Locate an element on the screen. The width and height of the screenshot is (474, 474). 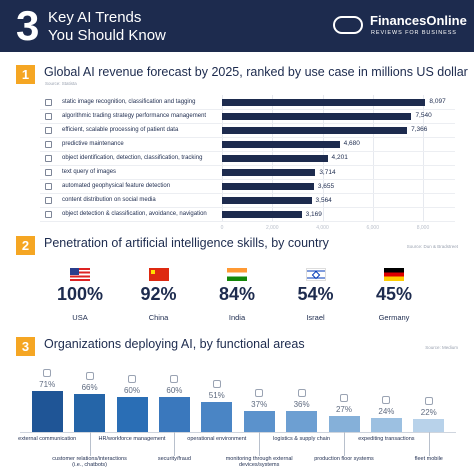
country-label: China is located at coordinates (158, 317).